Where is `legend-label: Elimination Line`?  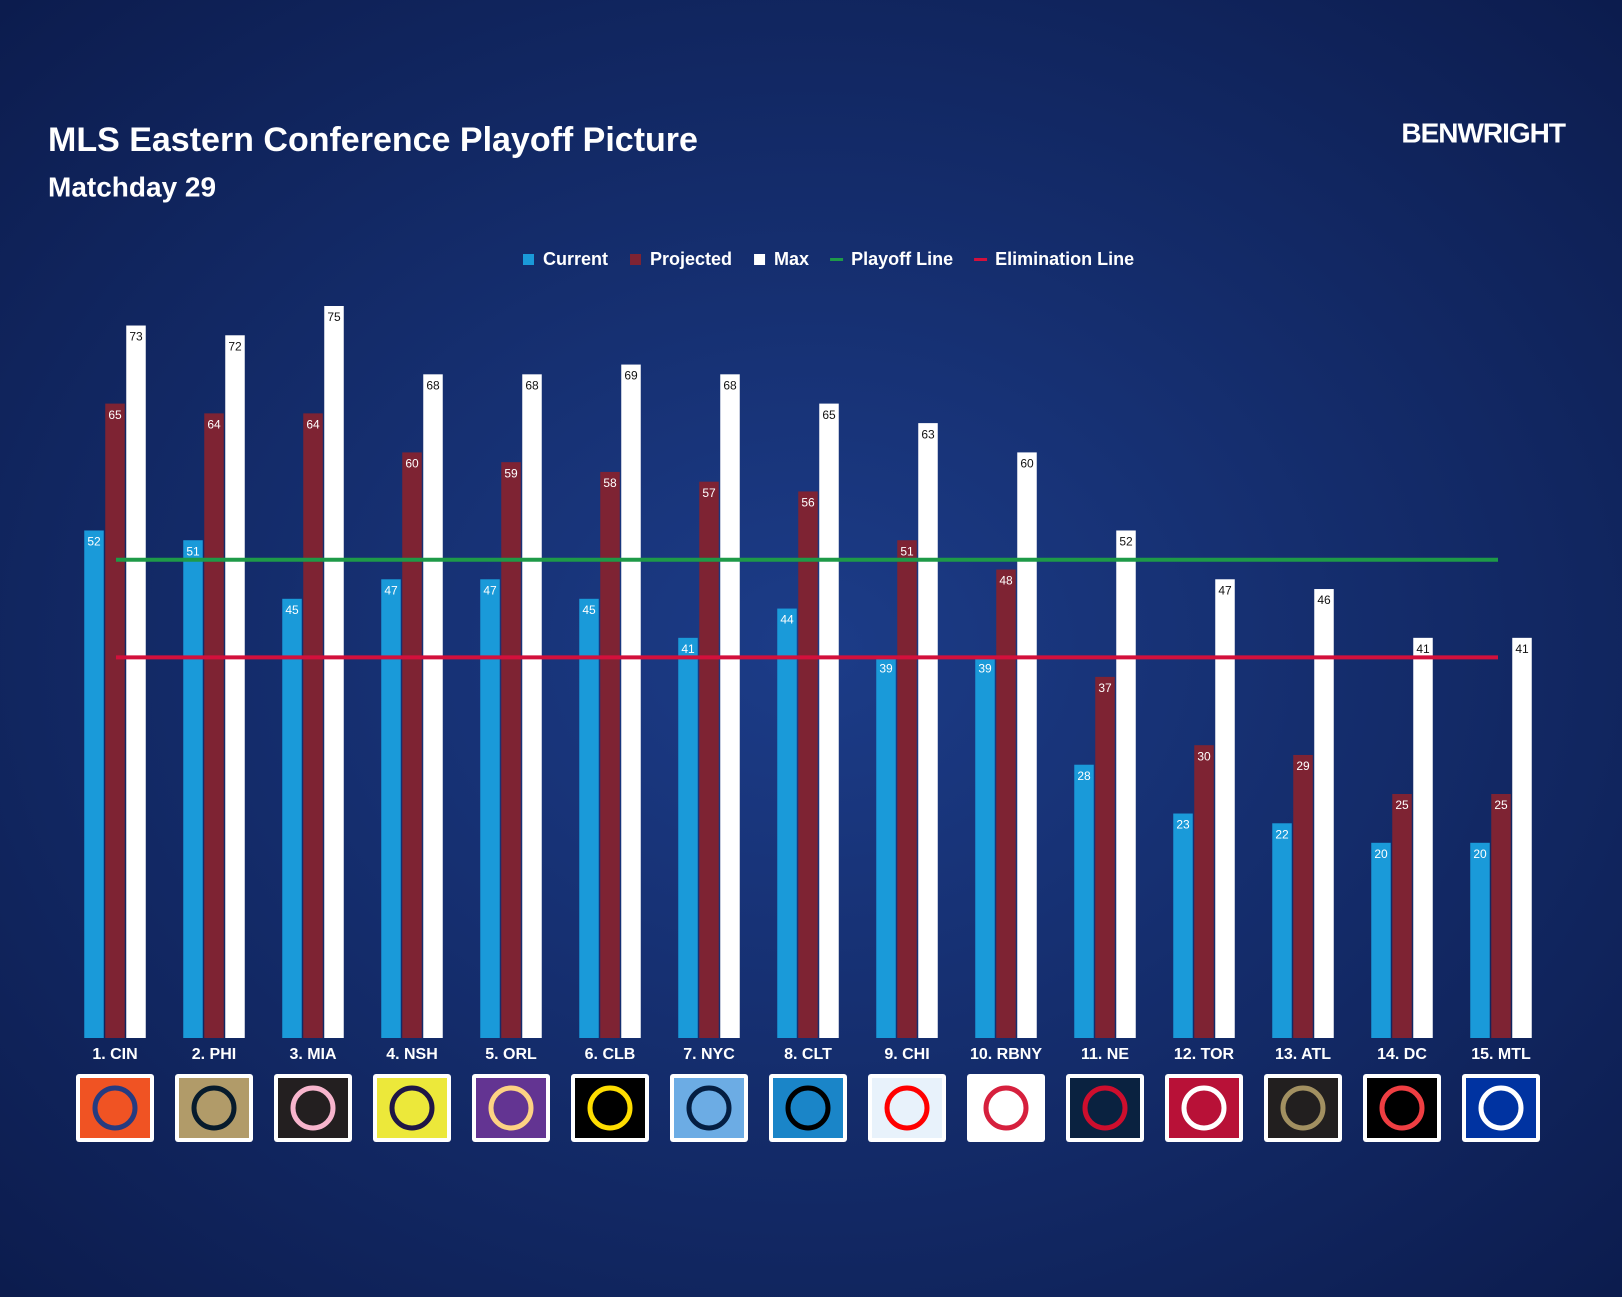 legend-label: Elimination Line is located at coordinates (1064, 259).